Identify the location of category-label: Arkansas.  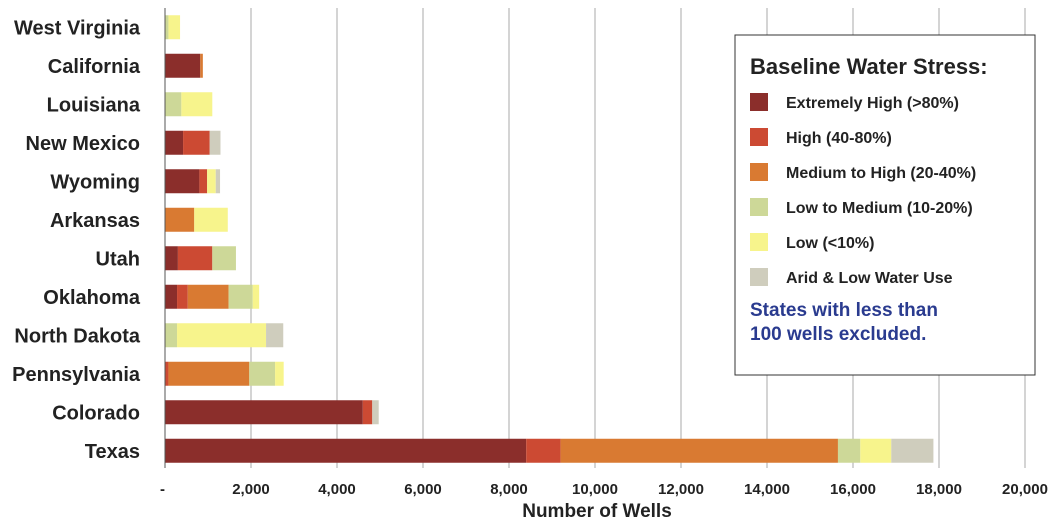
(95, 221).